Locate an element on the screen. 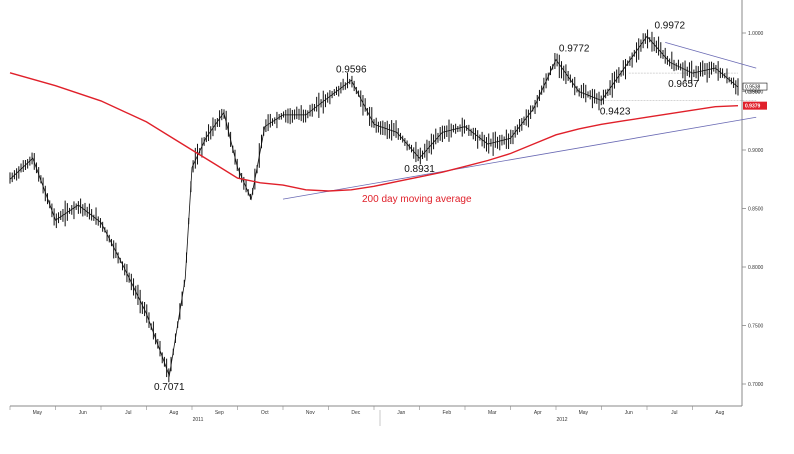 The width and height of the screenshot is (794, 454). x-tick-label: Apr is located at coordinates (538, 413).